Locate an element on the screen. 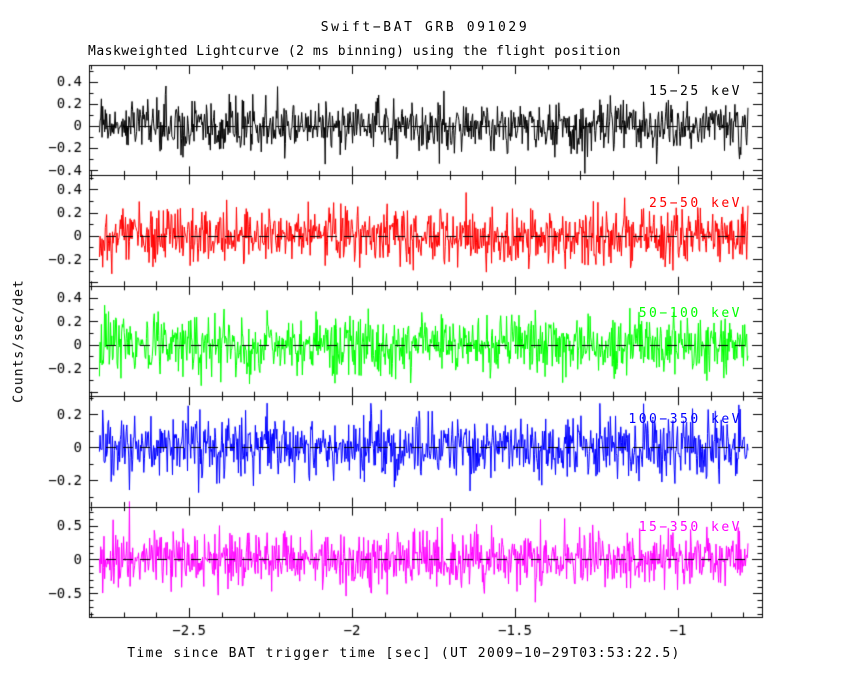  band-label-15-350-kev: 15−350 keV is located at coordinates (690, 527).